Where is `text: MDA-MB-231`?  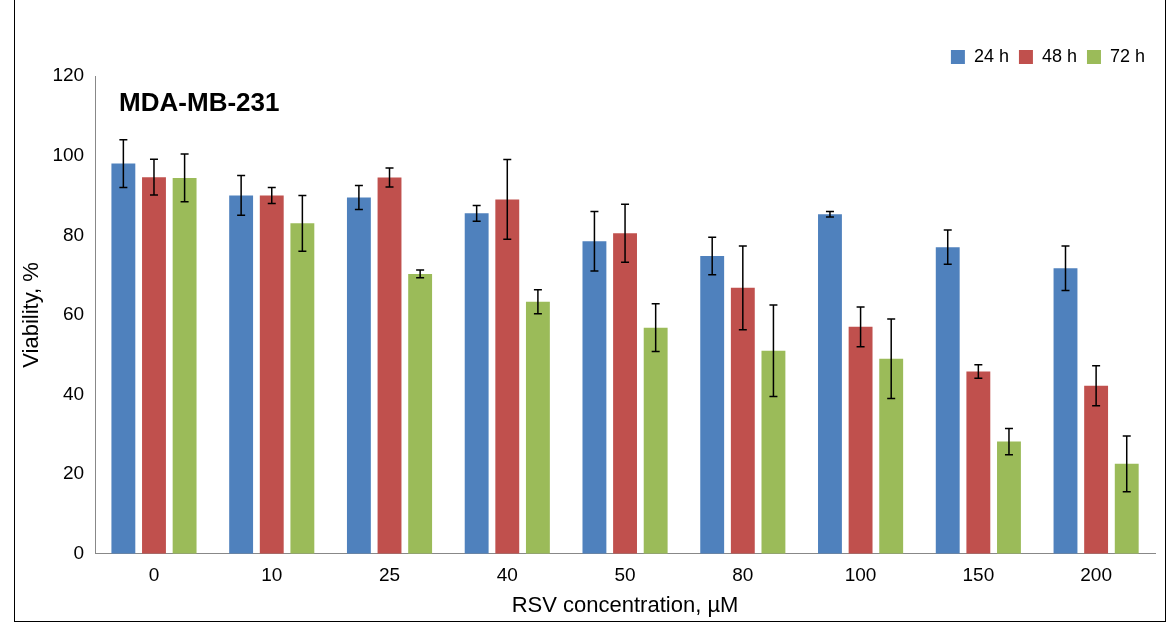 text: MDA-MB-231 is located at coordinates (199, 102).